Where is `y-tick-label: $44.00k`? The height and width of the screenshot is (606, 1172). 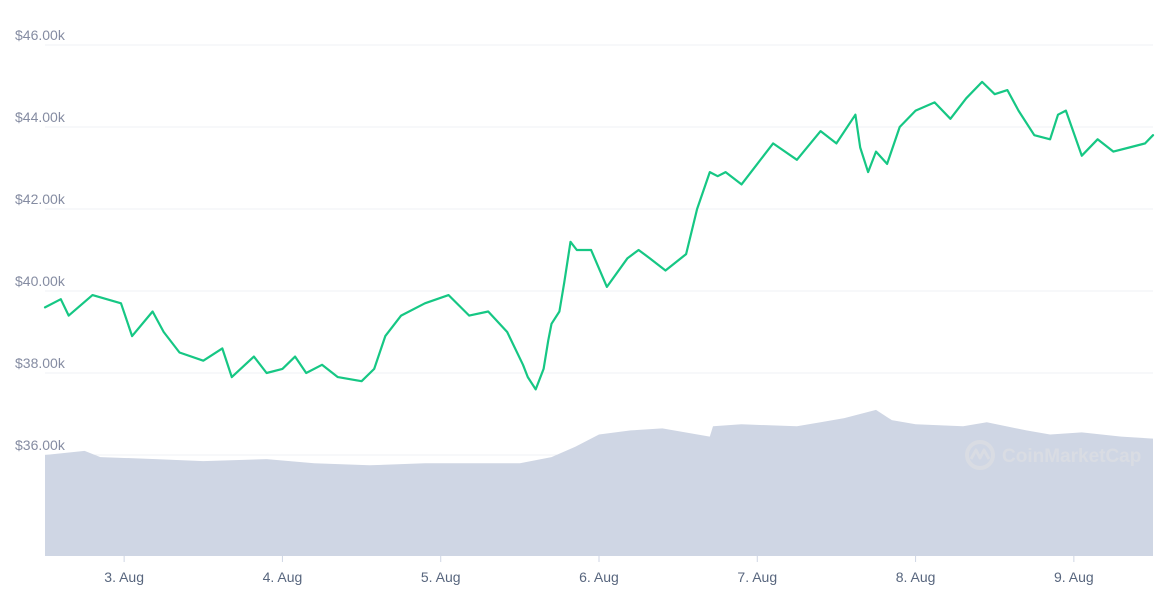
y-tick-label: $44.00k is located at coordinates (40, 117).